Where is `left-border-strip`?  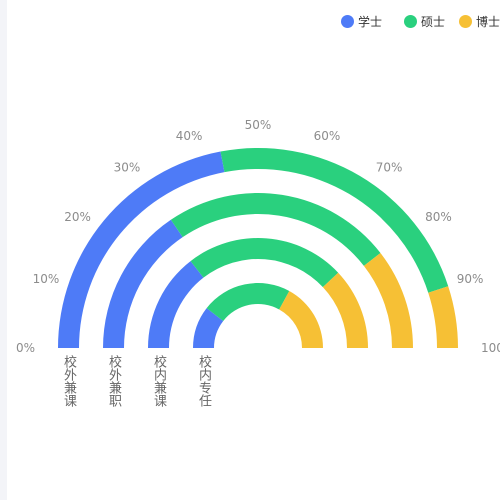
left-border-strip is located at coordinates (3, 250).